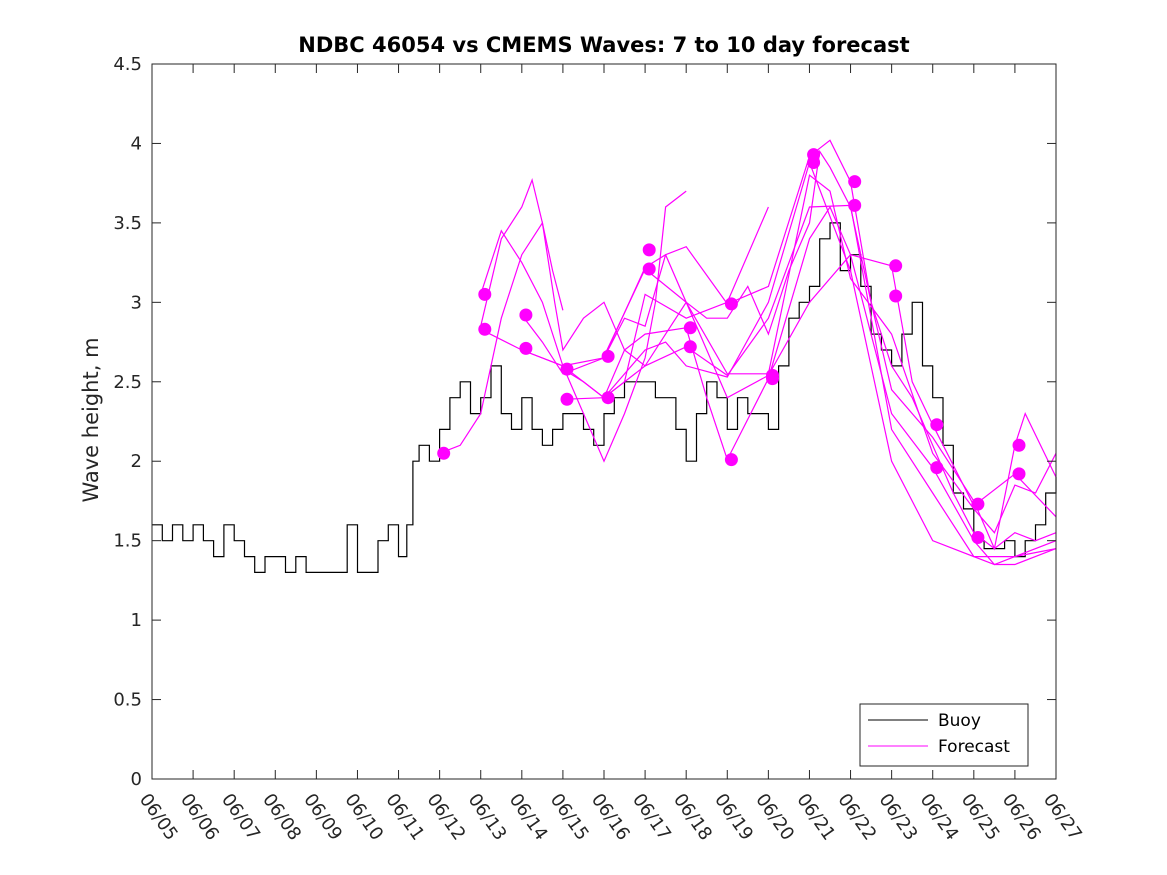 Image resolution: width=1167 pixels, height=875 pixels. I want to click on y-tick-label: 1, so click(136, 620).